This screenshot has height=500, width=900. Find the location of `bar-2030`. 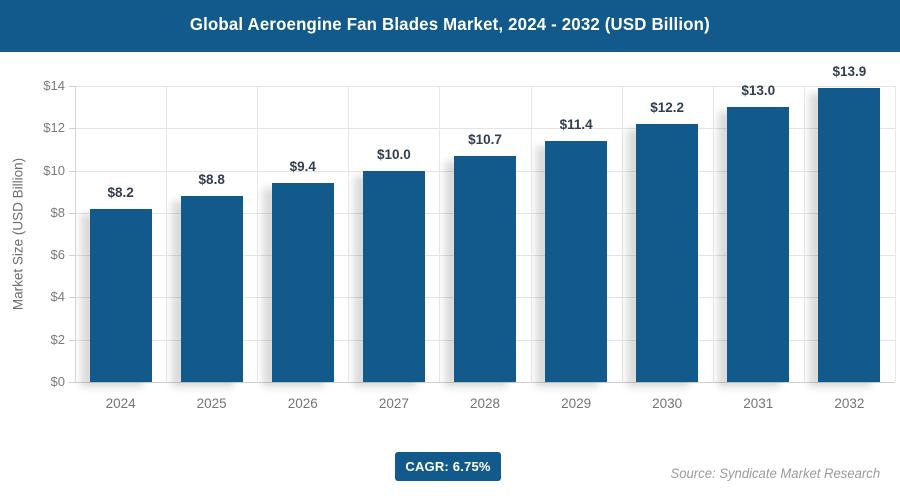

bar-2030 is located at coordinates (667, 253).